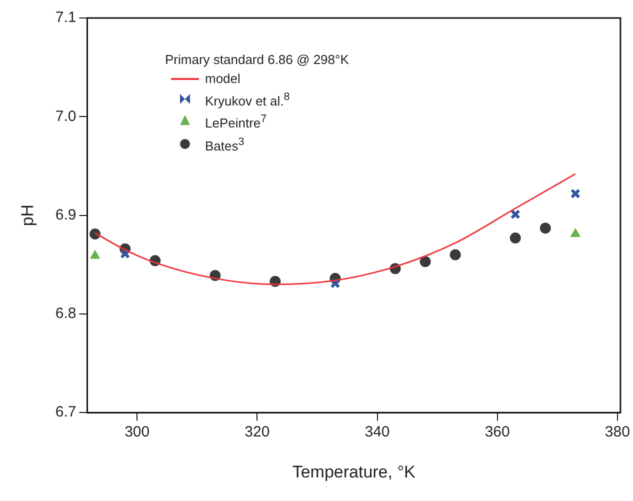 Image resolution: width=633 pixels, height=501 pixels. I want to click on x-tick-label: 360, so click(497, 432).